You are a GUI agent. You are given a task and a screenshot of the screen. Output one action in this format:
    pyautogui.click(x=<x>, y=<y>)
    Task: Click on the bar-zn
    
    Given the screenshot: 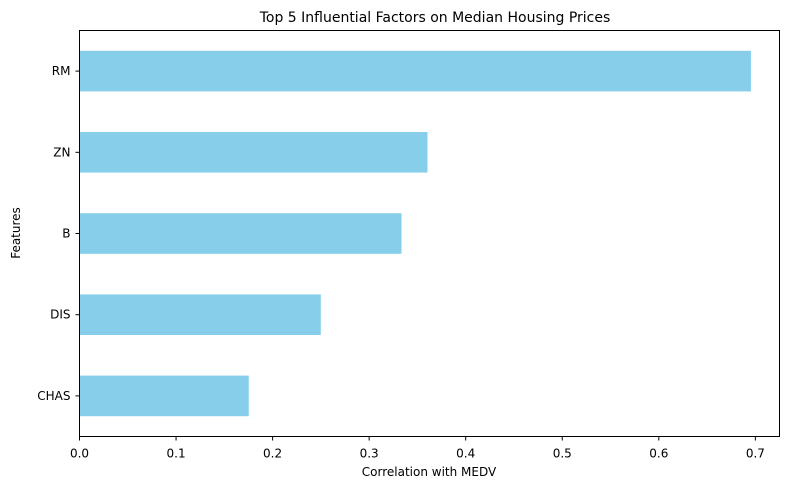 What is the action you would take?
    pyautogui.click(x=253, y=152)
    